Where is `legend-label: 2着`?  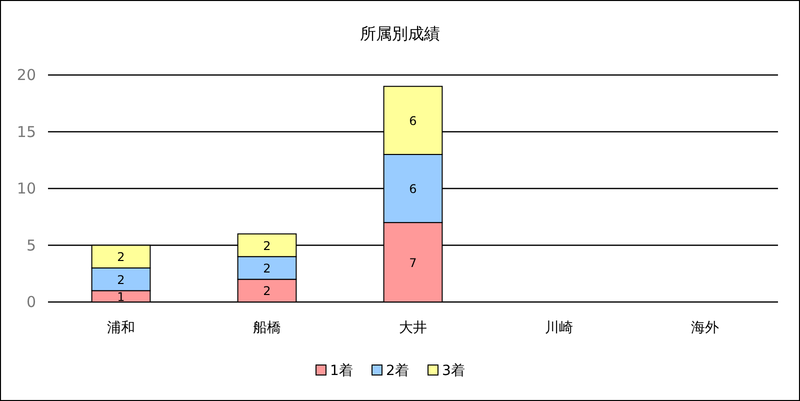 legend-label: 2着 is located at coordinates (397, 371).